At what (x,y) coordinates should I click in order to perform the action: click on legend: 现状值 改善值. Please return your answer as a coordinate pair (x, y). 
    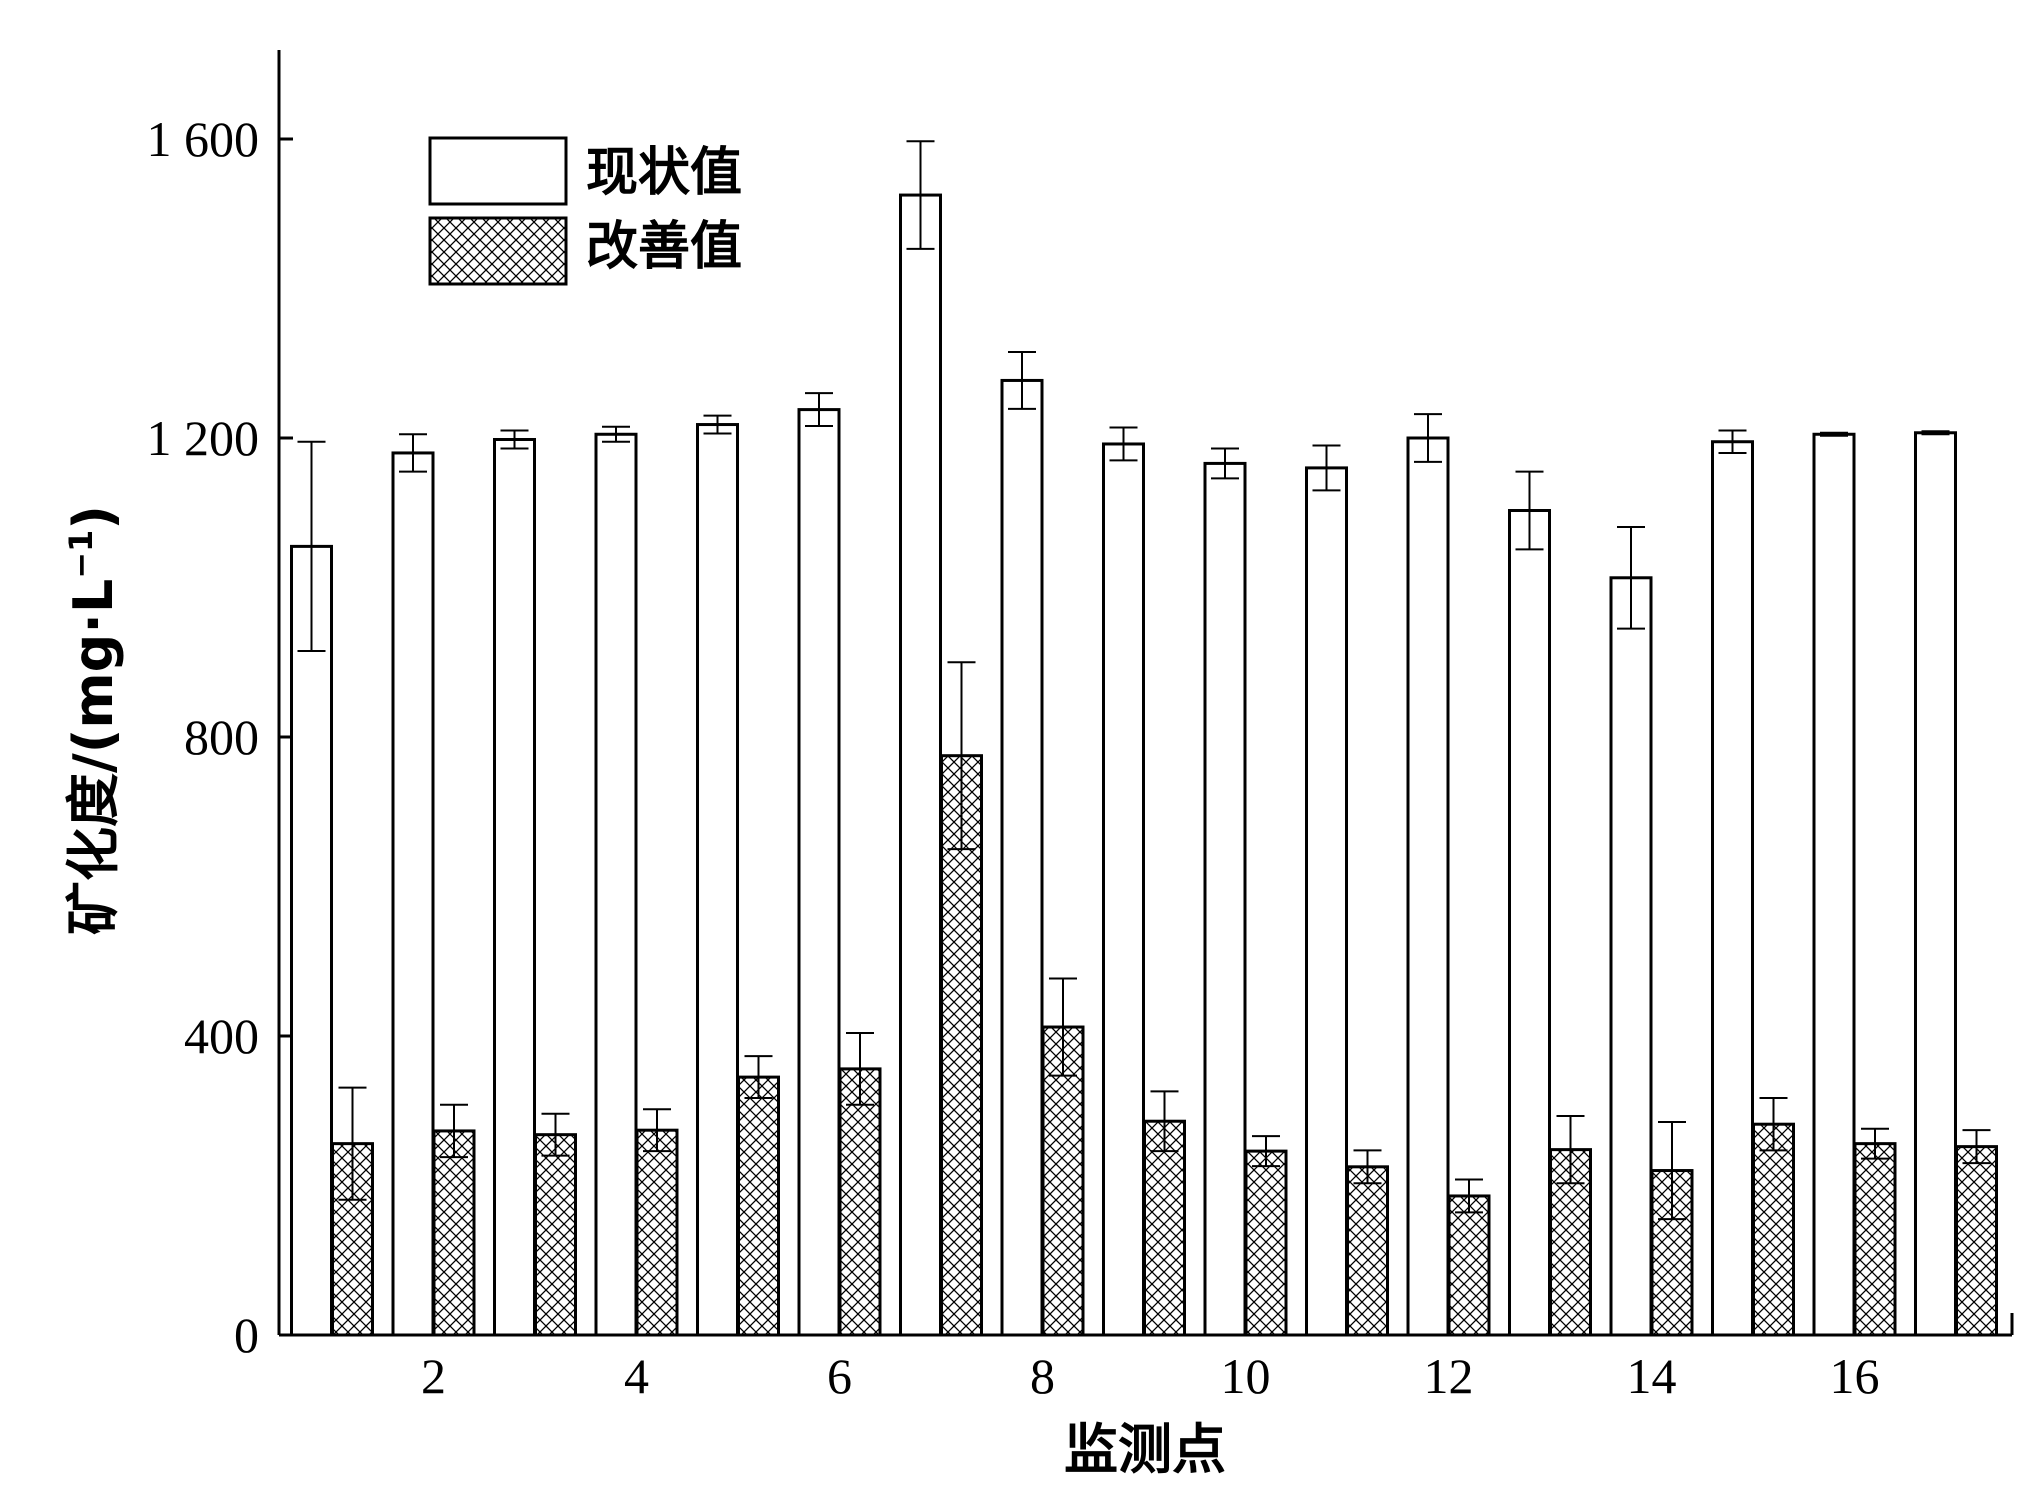
    Looking at the image, I should click on (585, 211).